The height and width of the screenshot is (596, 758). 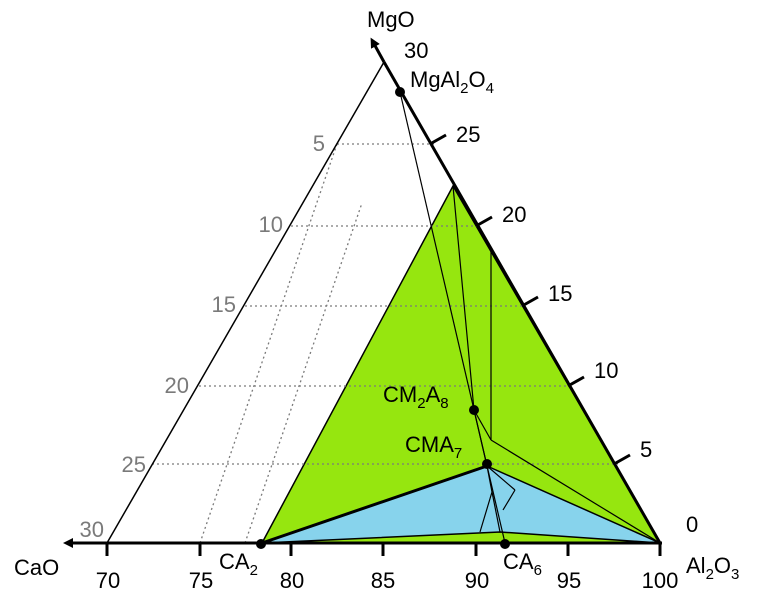 What do you see at coordinates (177, 385) in the screenshot?
I see `left-tick-label: 20` at bounding box center [177, 385].